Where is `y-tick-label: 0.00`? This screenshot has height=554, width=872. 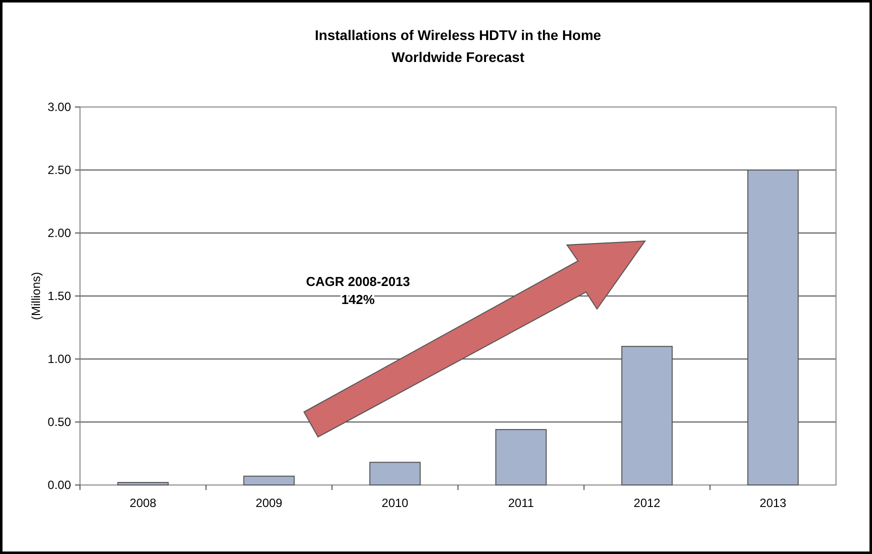 y-tick-label: 0.00 is located at coordinates (60, 485).